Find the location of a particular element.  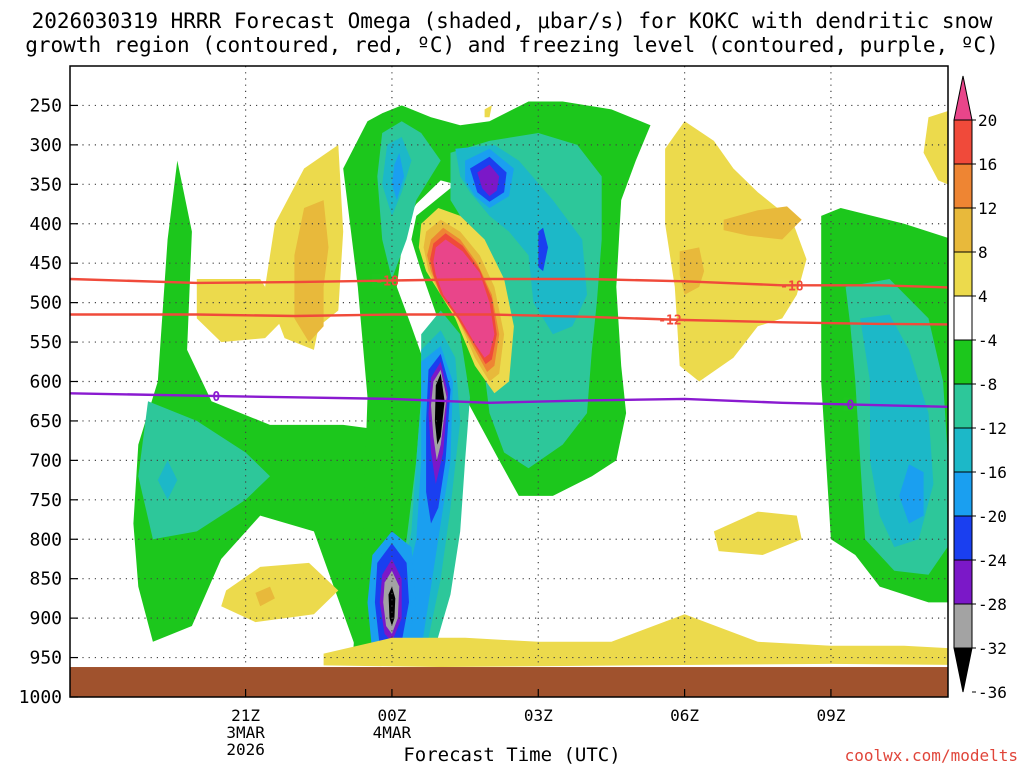

x-tick-label-06Z: 06Z is located at coordinates (684, 715).